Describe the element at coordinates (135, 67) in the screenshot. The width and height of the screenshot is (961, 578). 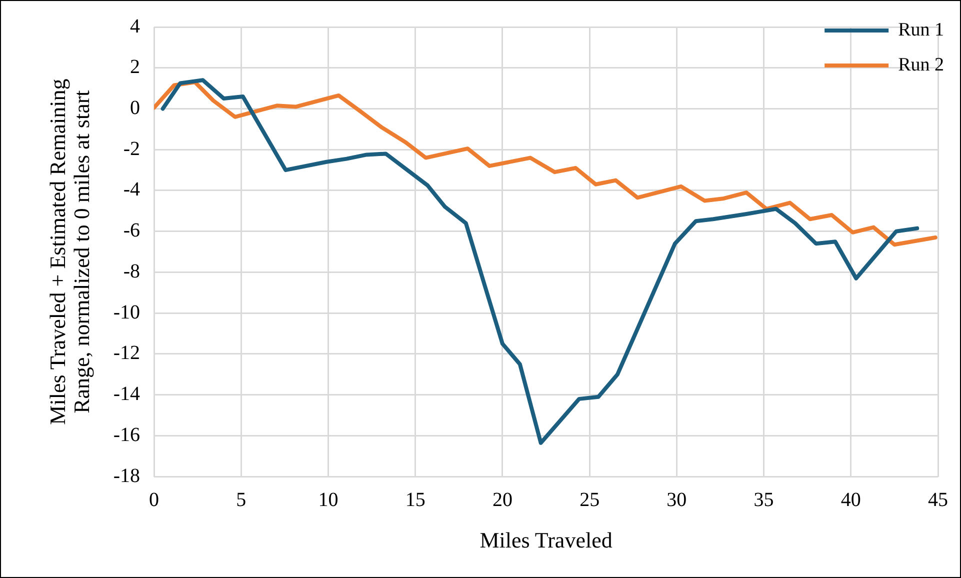
I see `y-tick-label: 2` at that location.